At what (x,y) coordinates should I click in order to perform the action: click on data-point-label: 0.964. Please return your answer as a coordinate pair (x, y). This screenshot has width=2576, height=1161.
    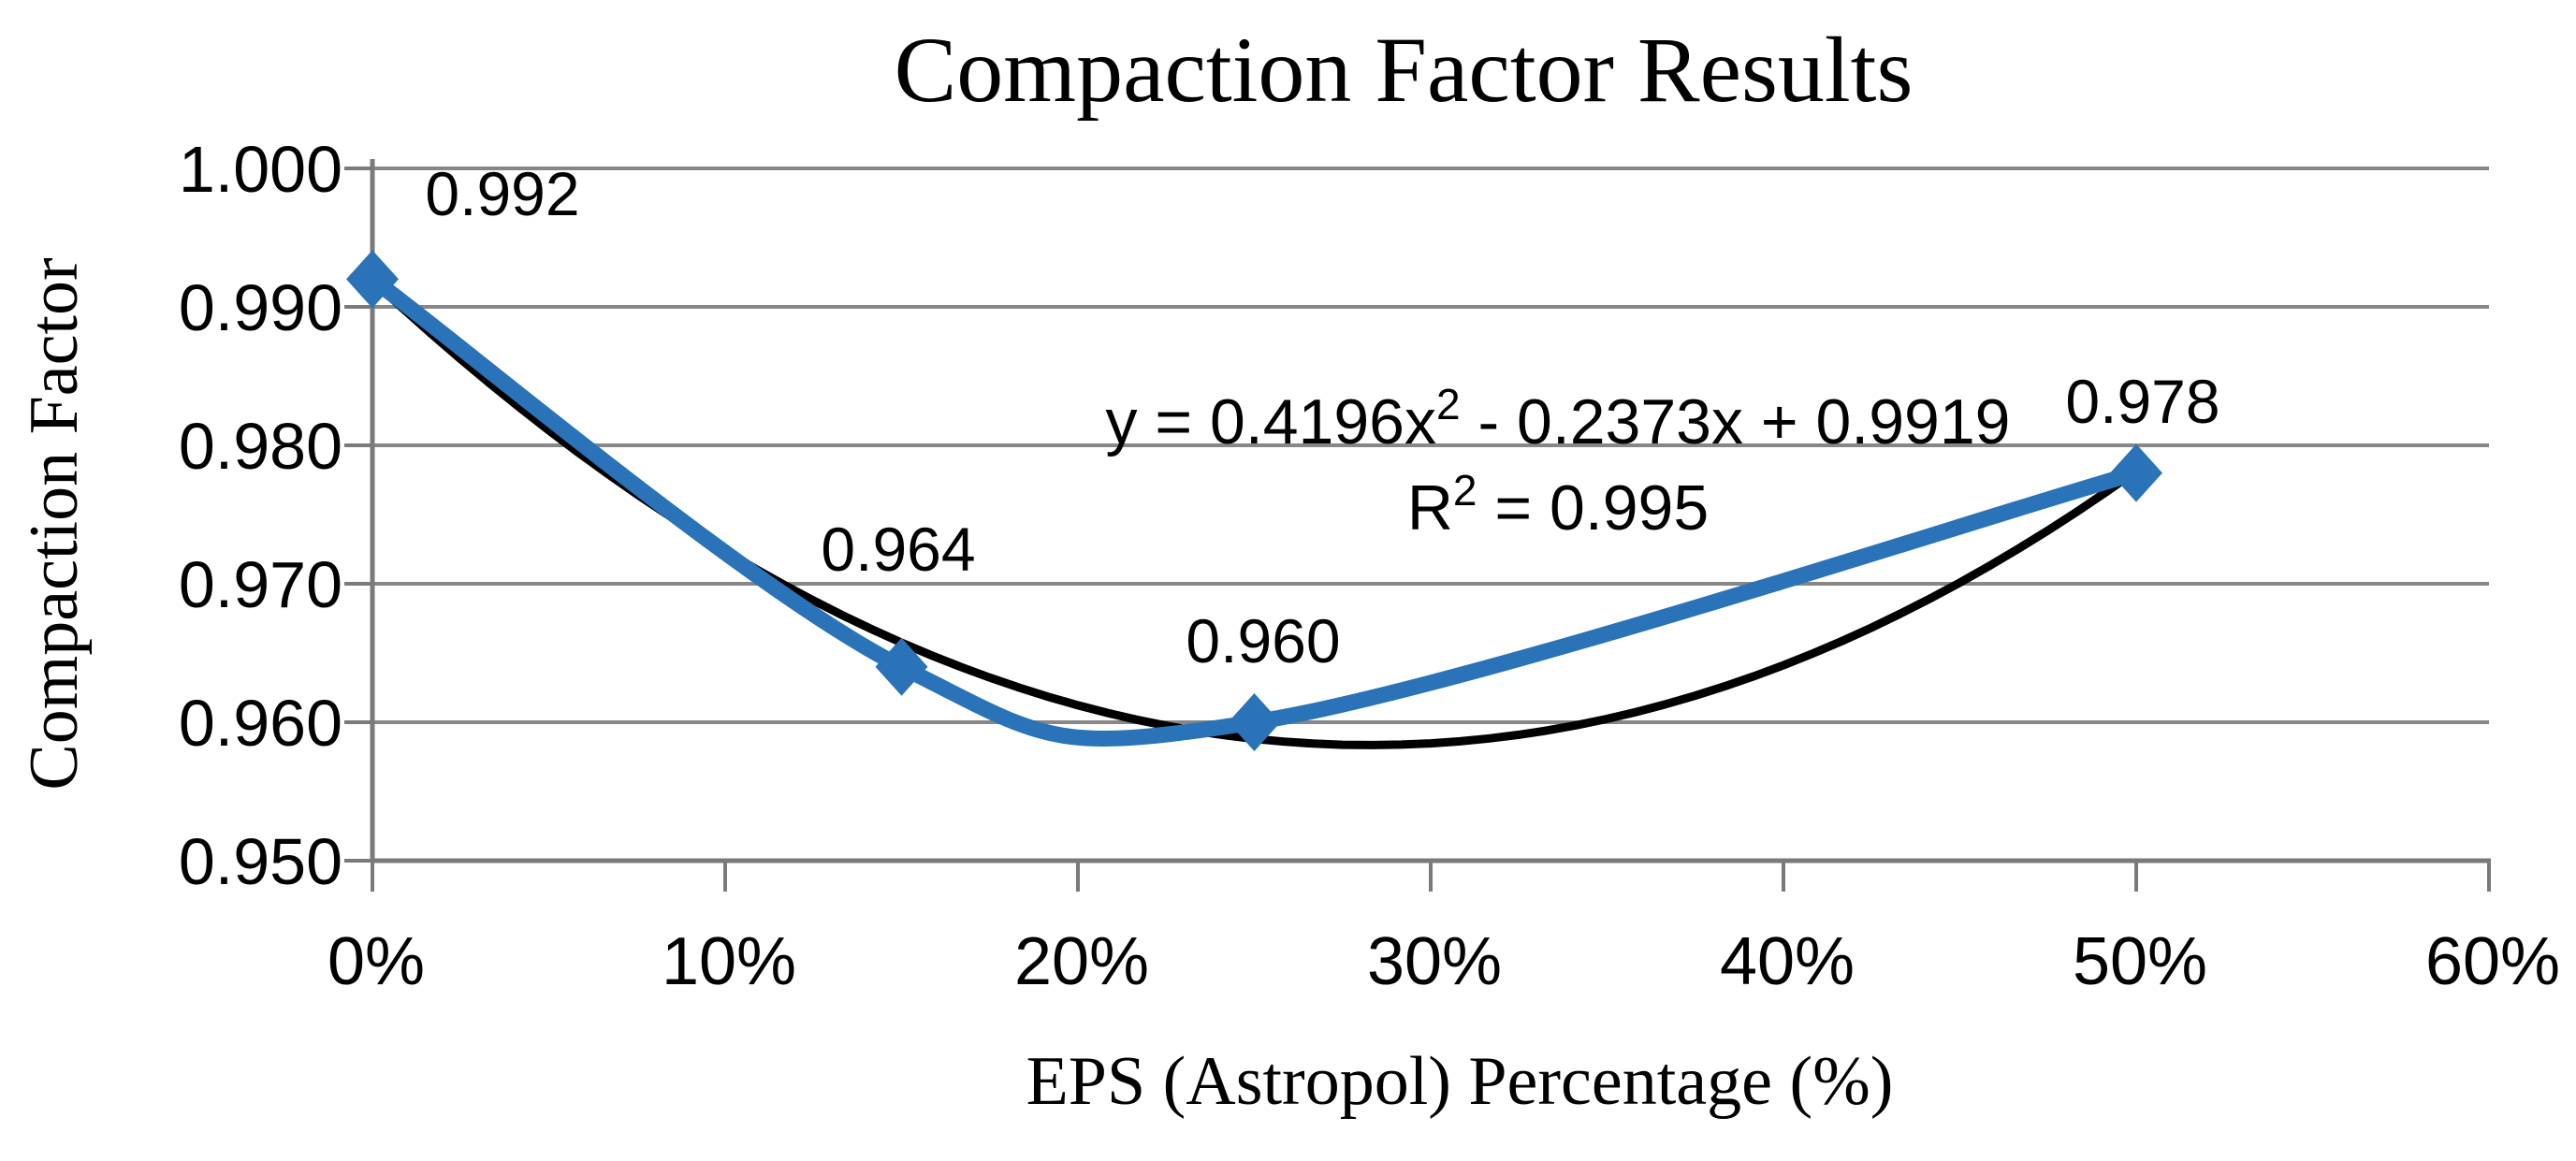
    Looking at the image, I should click on (898, 549).